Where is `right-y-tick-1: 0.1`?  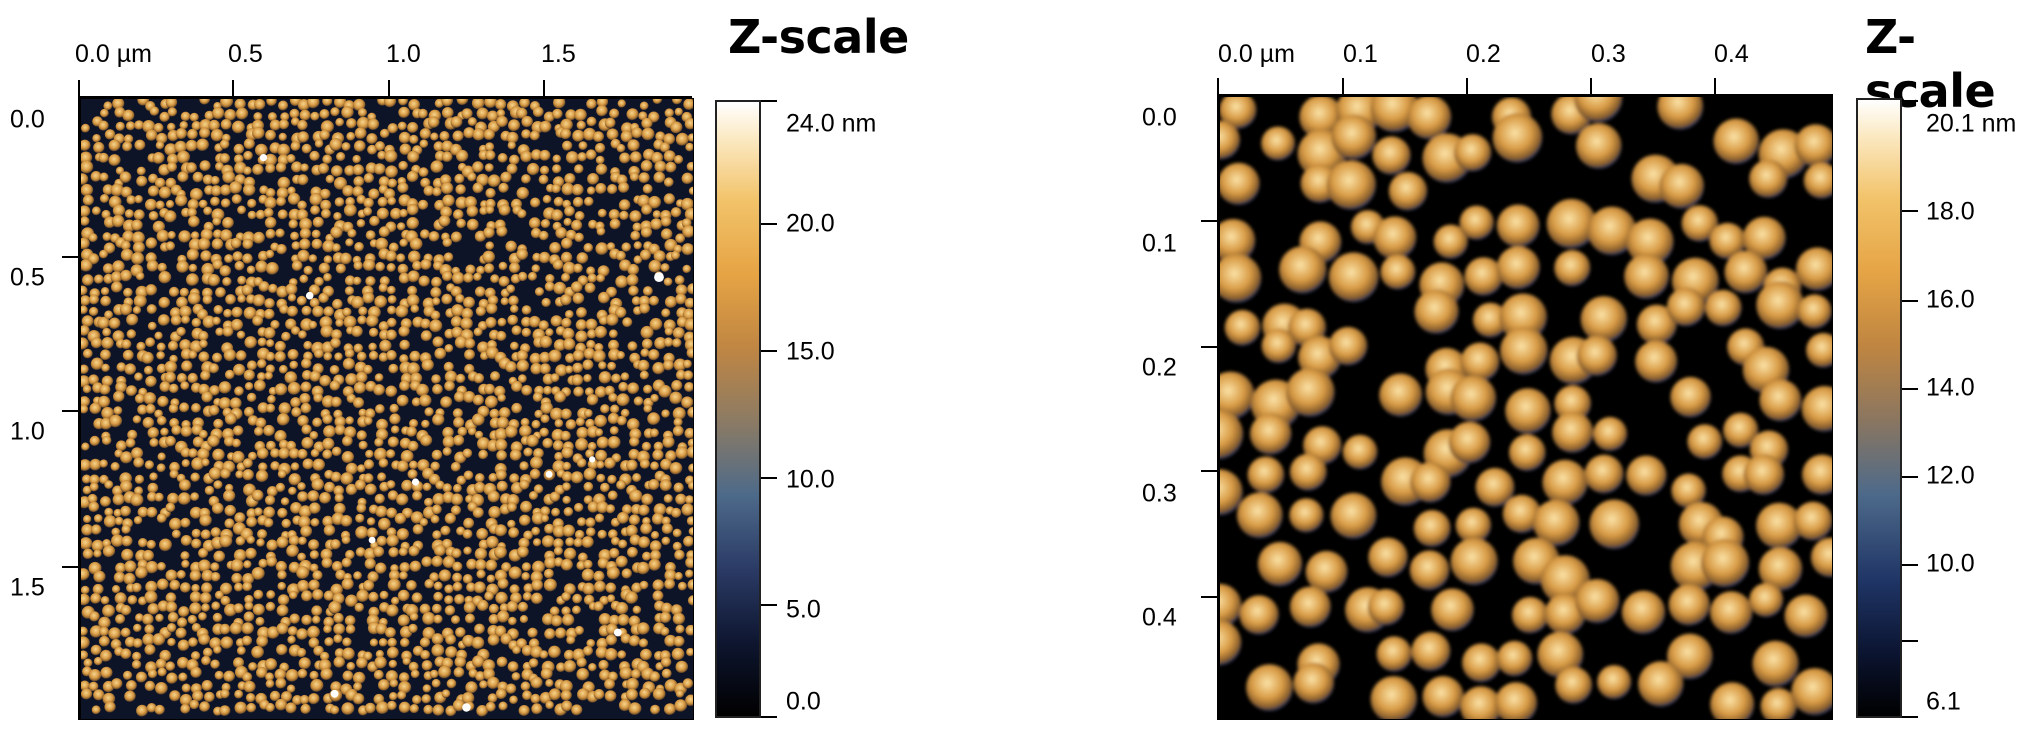 right-y-tick-1: 0.1 is located at coordinates (1159, 243).